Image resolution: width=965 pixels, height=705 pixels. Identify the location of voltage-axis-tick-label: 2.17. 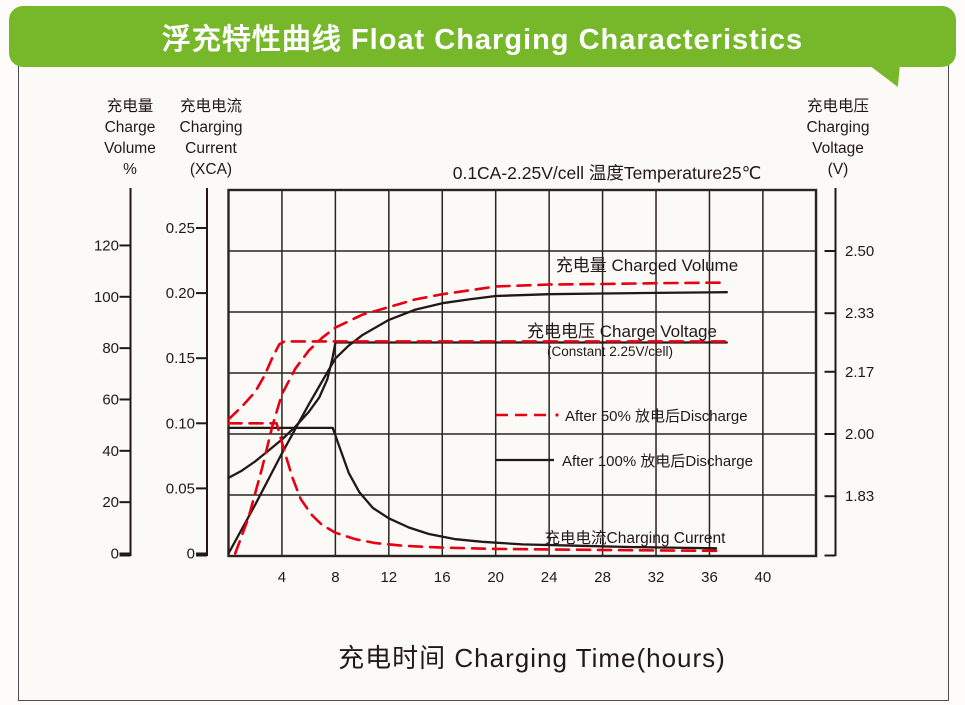
(859, 372).